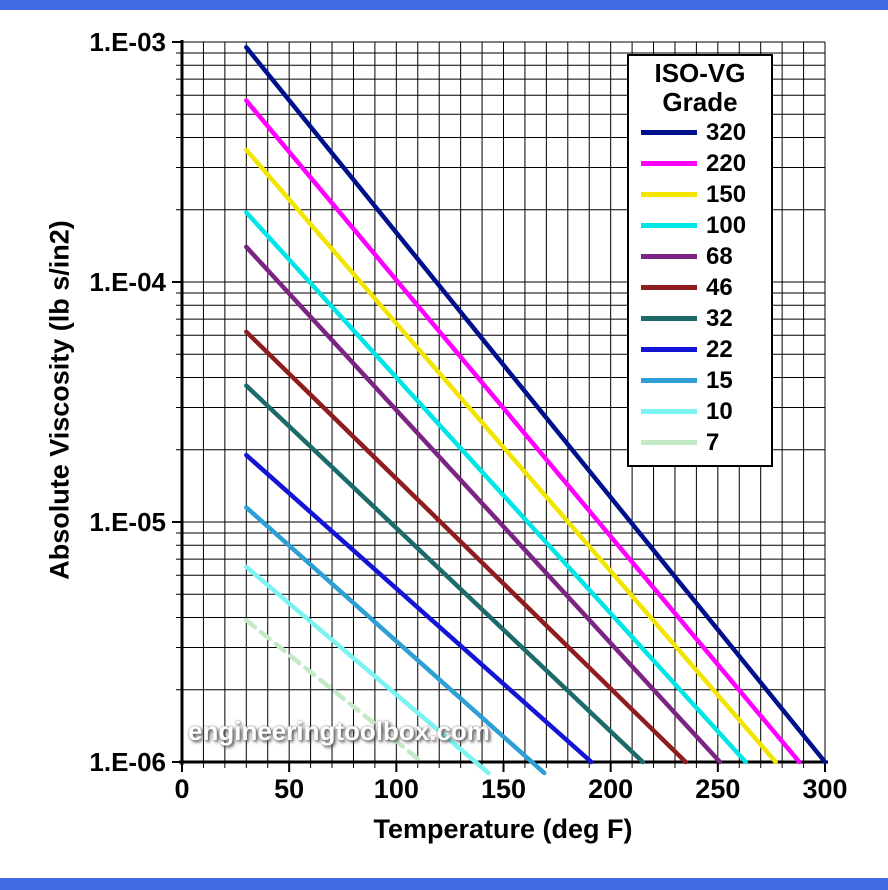 The image size is (888, 890). I want to click on legend-title-line2: Grade, so click(700, 102).